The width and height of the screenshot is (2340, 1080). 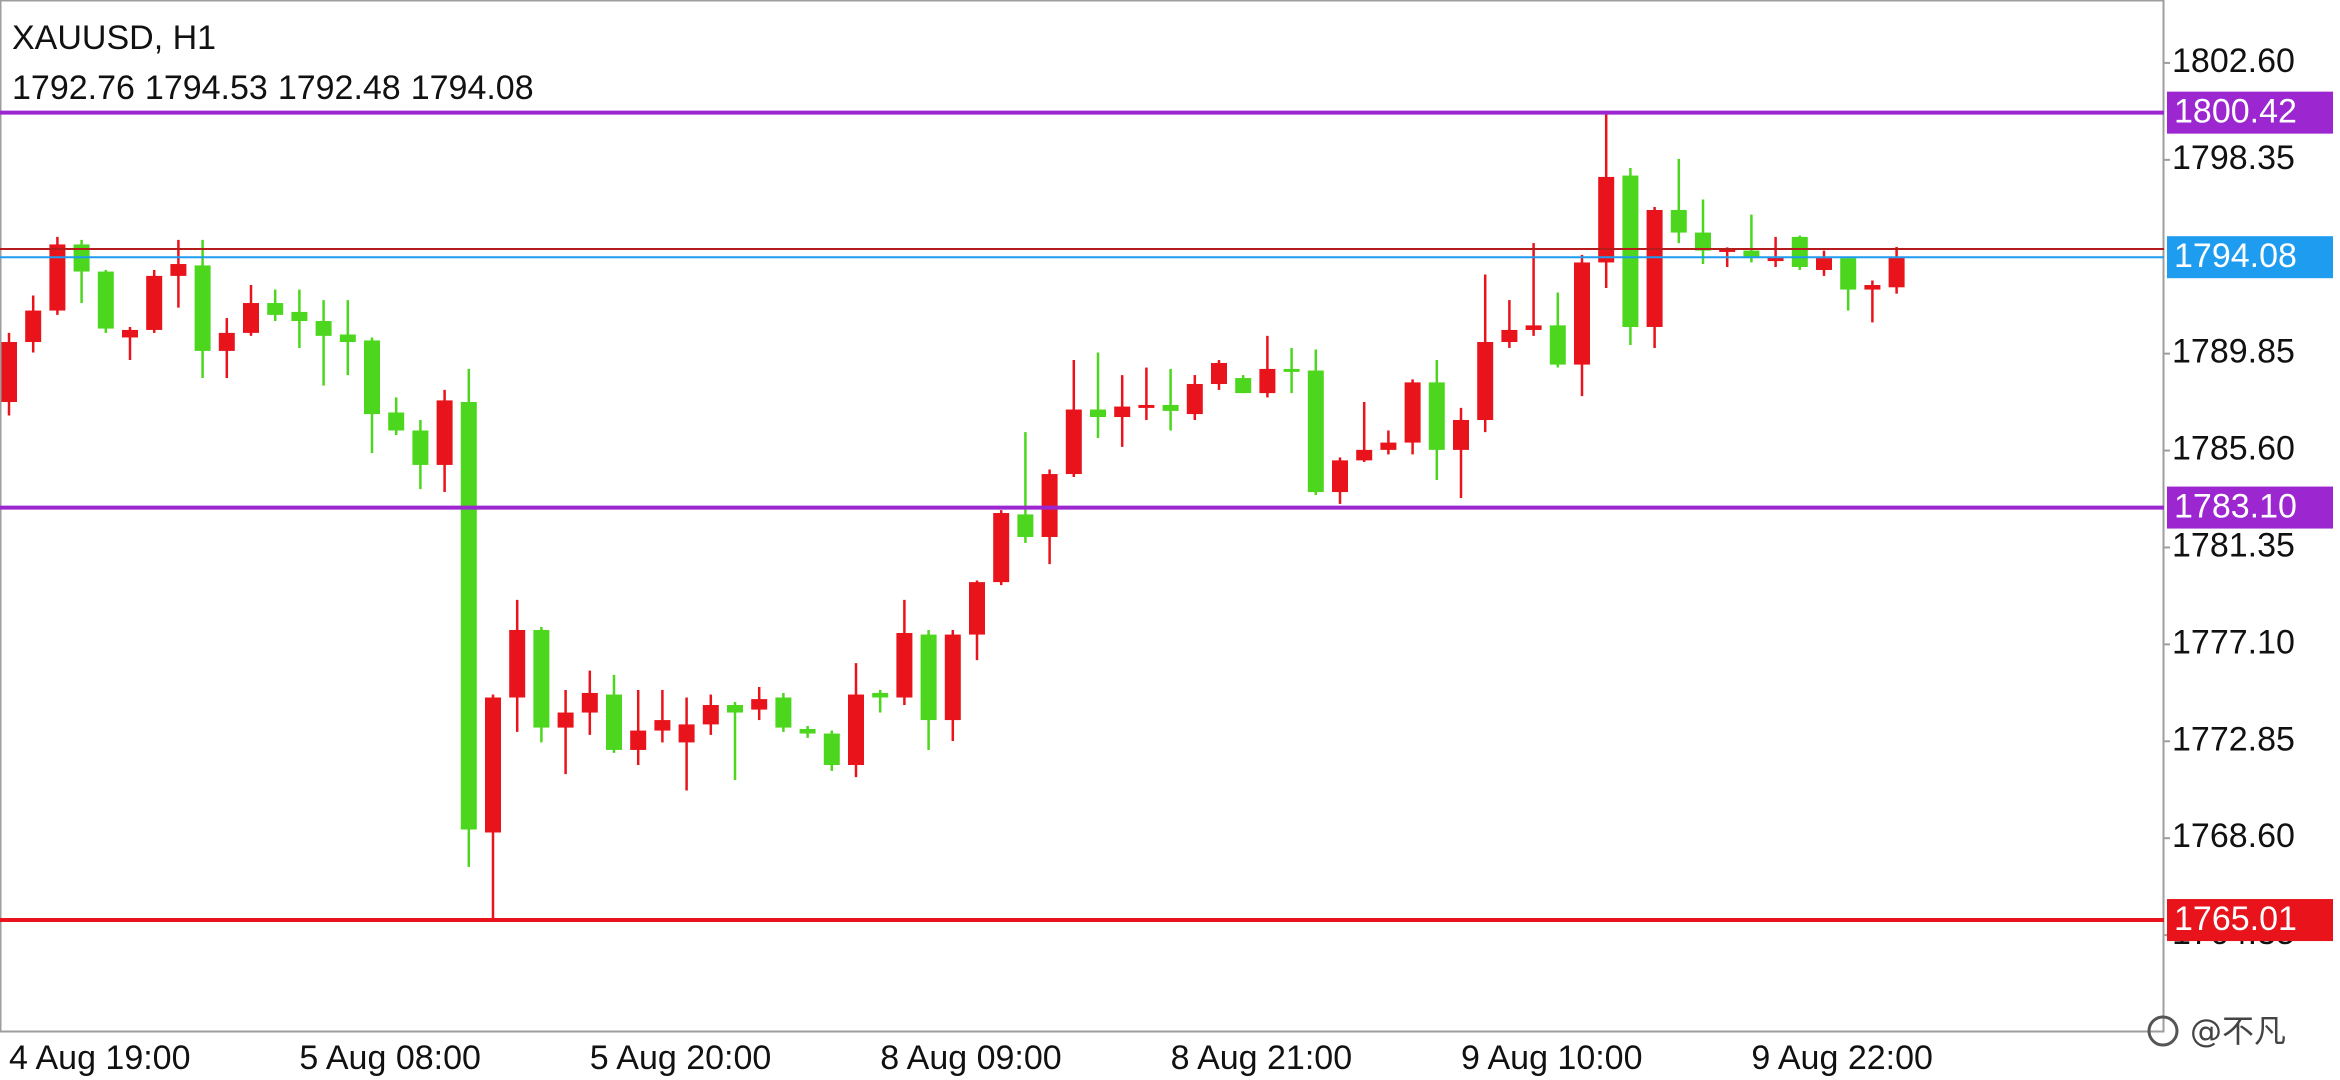 What do you see at coordinates (114, 38) in the screenshot?
I see `chart-title: XAUUSD, H1` at bounding box center [114, 38].